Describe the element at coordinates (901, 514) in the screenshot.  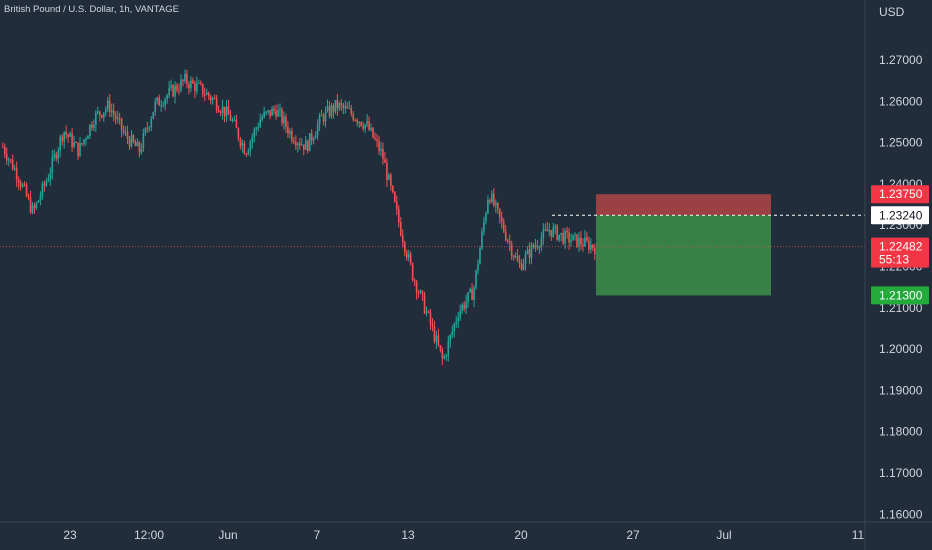
I see `y-tick-label: 1.16000` at that location.